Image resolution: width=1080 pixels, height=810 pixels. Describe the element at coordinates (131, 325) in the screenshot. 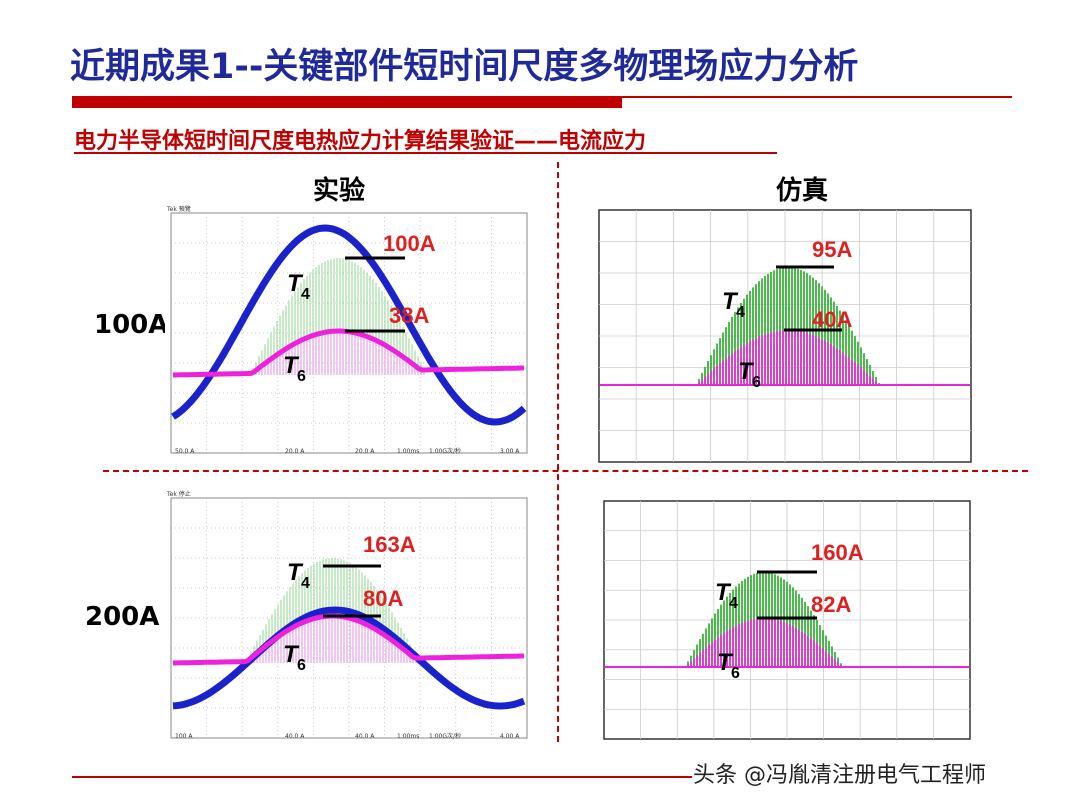

I see `row-label-100a: 100A` at that location.